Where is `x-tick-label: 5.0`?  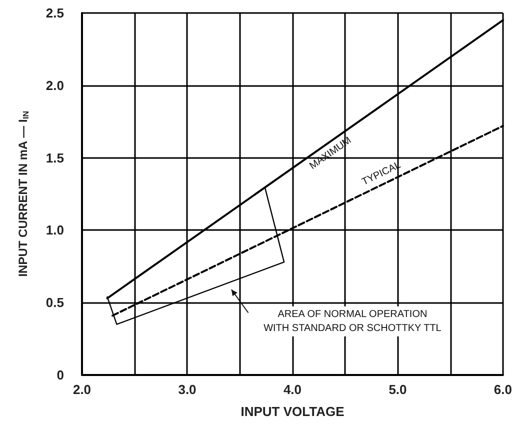
x-tick-label: 5.0 is located at coordinates (397, 389).